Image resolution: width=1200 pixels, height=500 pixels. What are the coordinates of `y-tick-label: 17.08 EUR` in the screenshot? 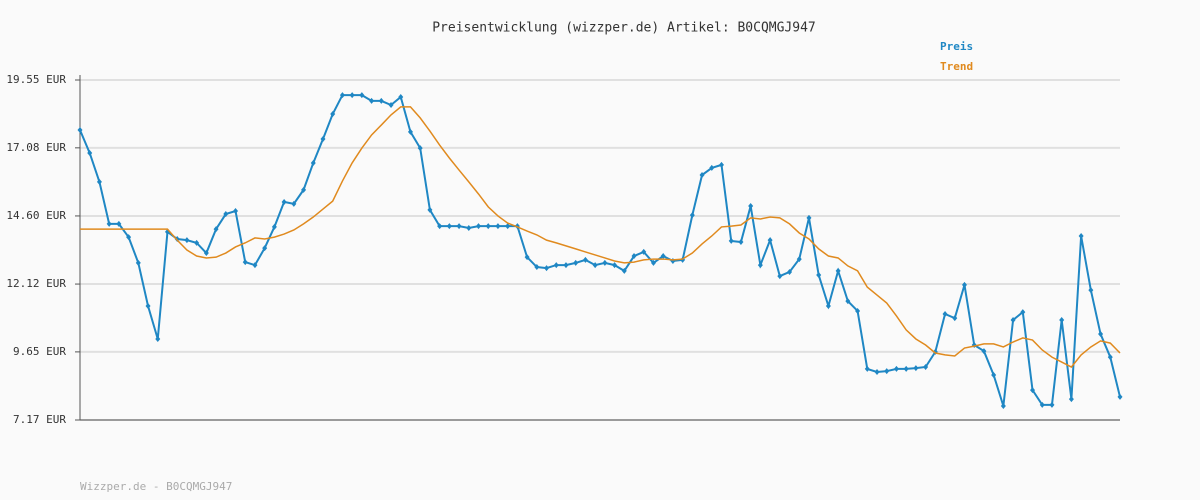 It's located at (36, 147).